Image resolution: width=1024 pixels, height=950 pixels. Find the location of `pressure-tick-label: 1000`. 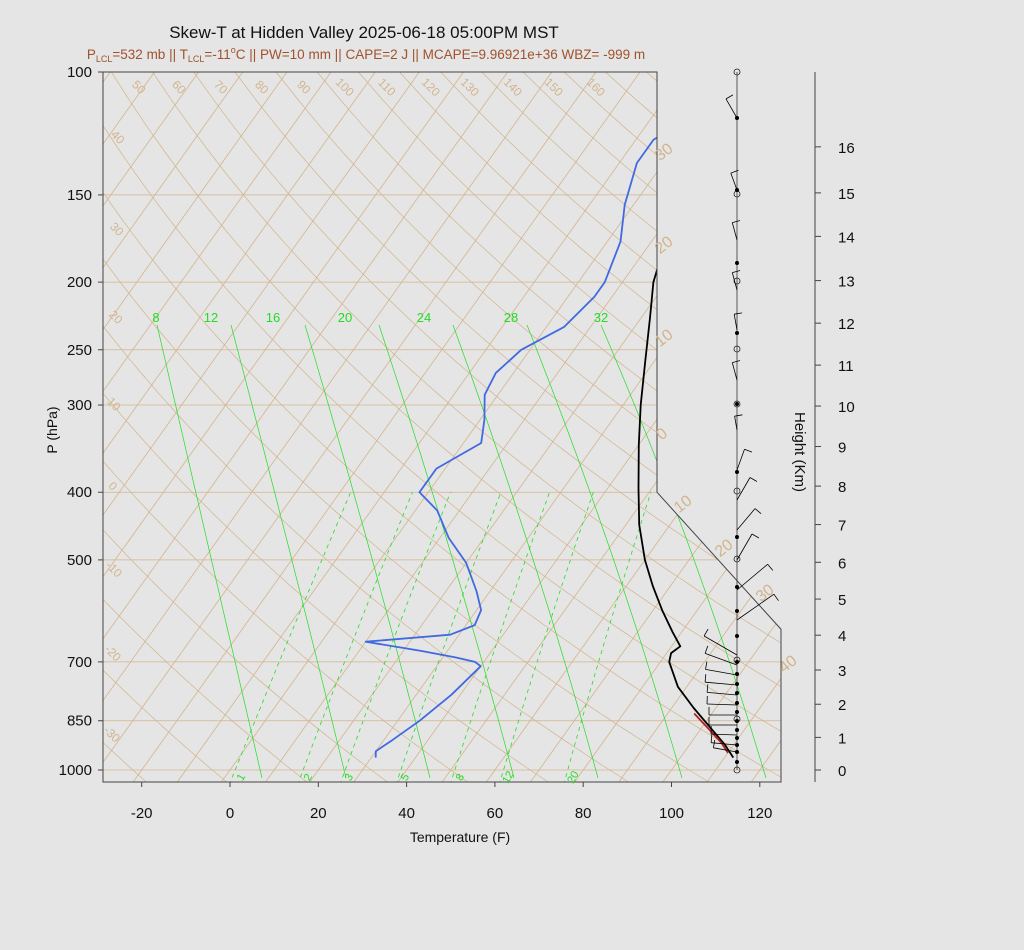

pressure-tick-label: 1000 is located at coordinates (75, 770).